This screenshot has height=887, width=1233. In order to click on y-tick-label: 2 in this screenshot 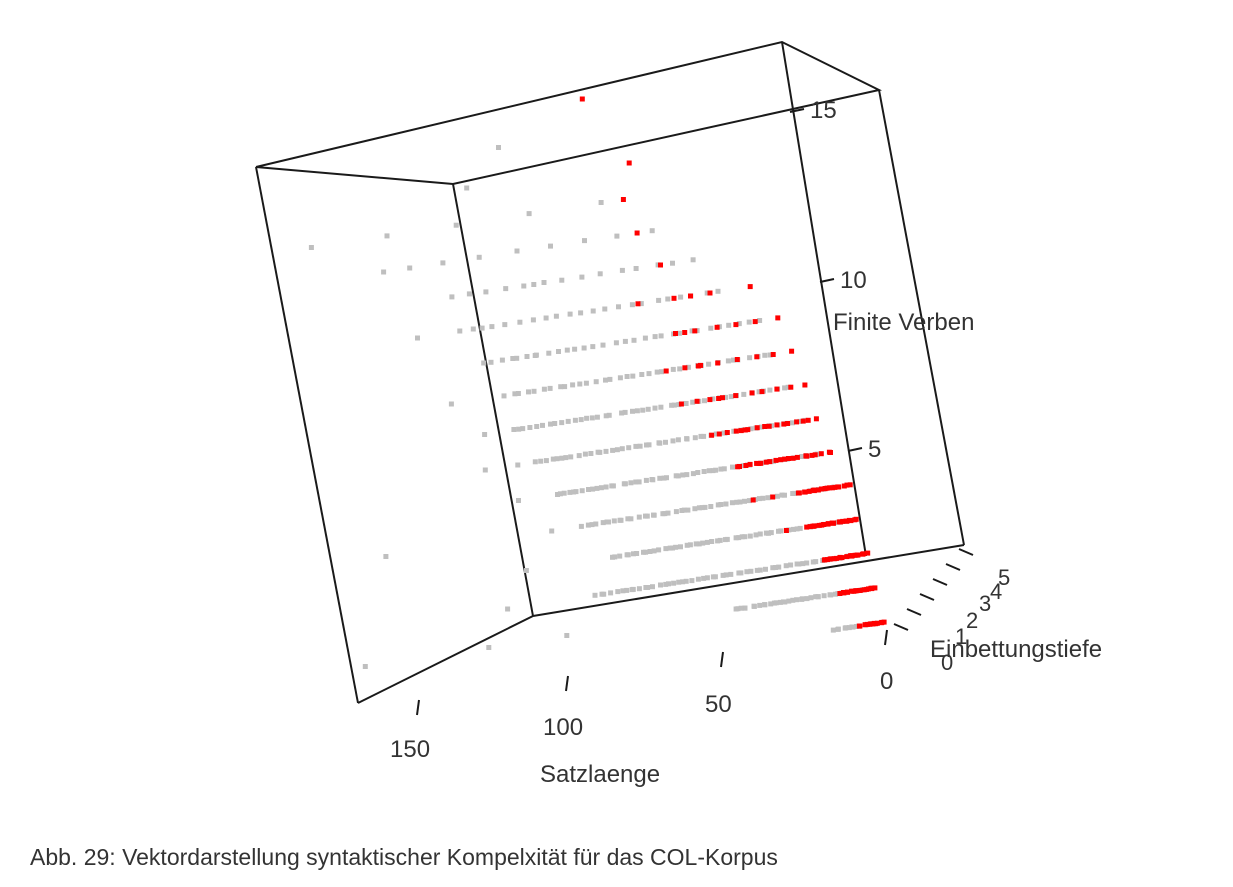, I will do `click(972, 620)`.